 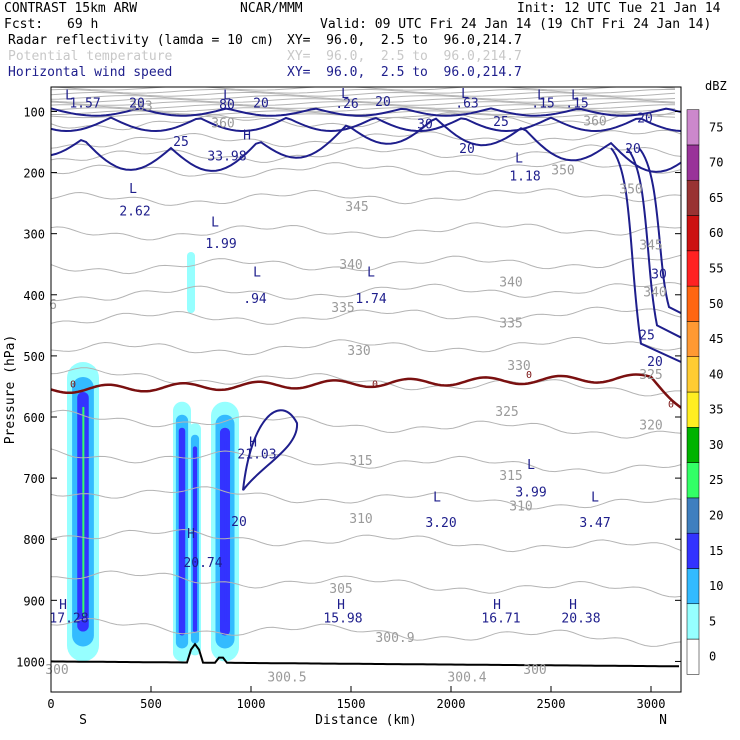 I want to click on y-tick-label: 300, so click(x=34, y=235).